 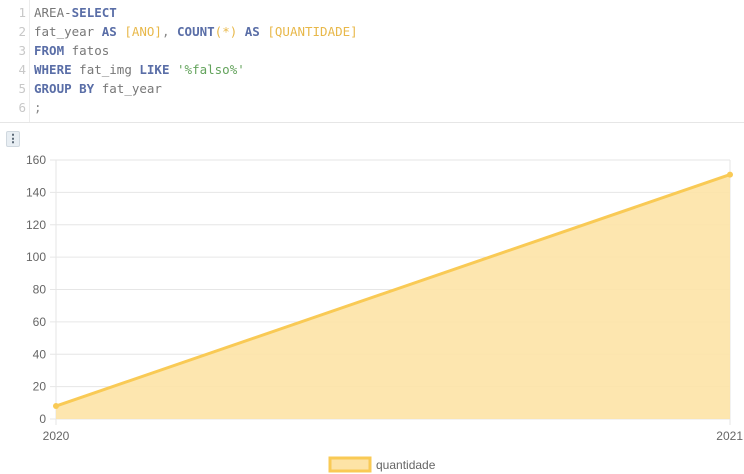 What do you see at coordinates (105, 69) in the screenshot?
I see `code-token: fat_img` at bounding box center [105, 69].